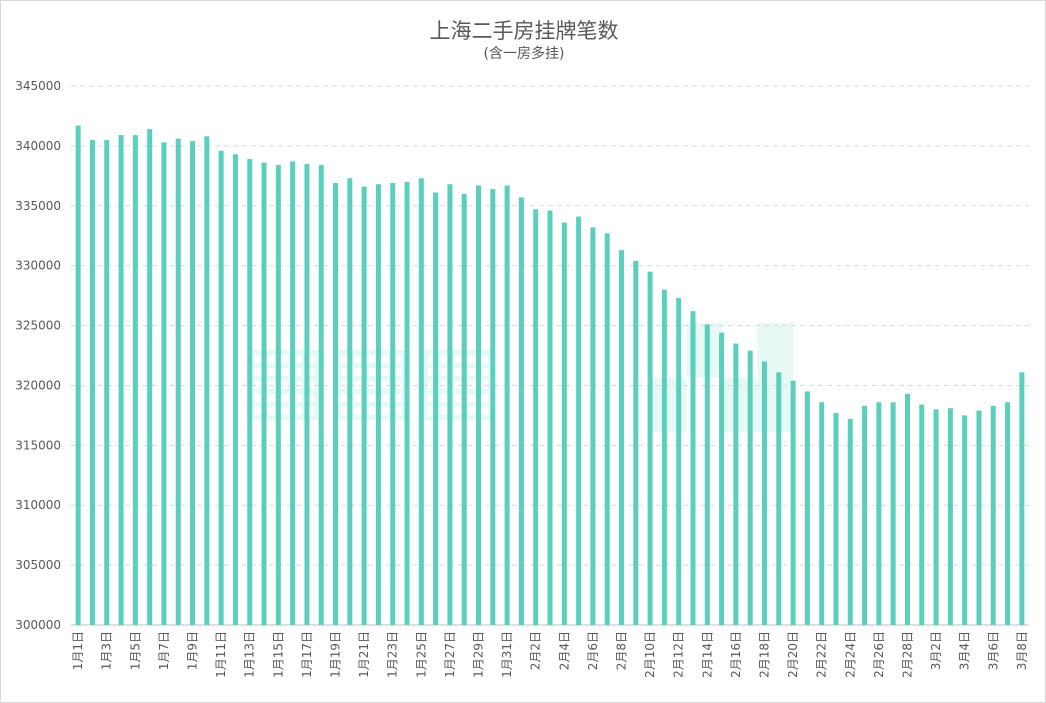  I want to click on x-tick-label: 2月12日, so click(679, 654).